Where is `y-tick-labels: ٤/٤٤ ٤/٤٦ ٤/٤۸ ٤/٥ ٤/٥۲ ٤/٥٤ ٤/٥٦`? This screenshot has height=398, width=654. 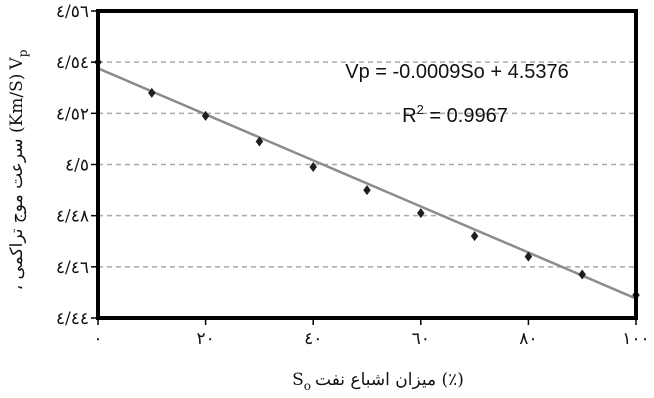 y-tick-labels: ٤/٤٤ ٤/٤٦ ٤/٤۸ ٤/٥ ٤/٥۲ ٤/٥٤ ٤/٥٦ is located at coordinates (77, 165).